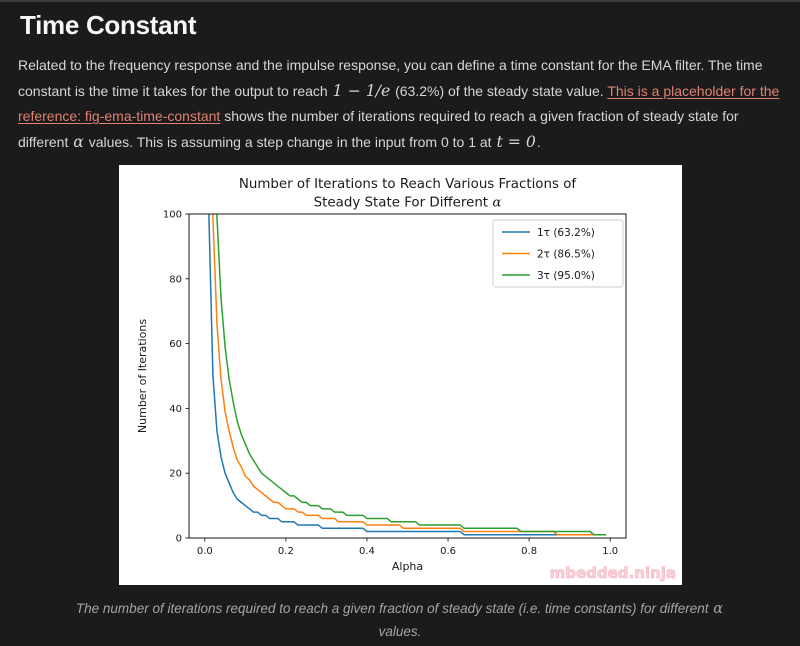 The width and height of the screenshot is (800, 646). I want to click on legend-box, so click(557, 253).